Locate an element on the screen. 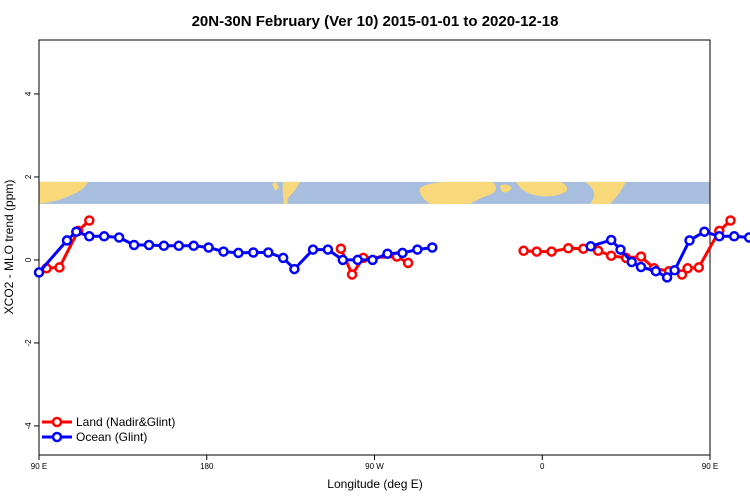 Image resolution: width=750 pixels, height=500 pixels. legend-land-label: Land (Nadir&Glint) is located at coordinates (125, 422).